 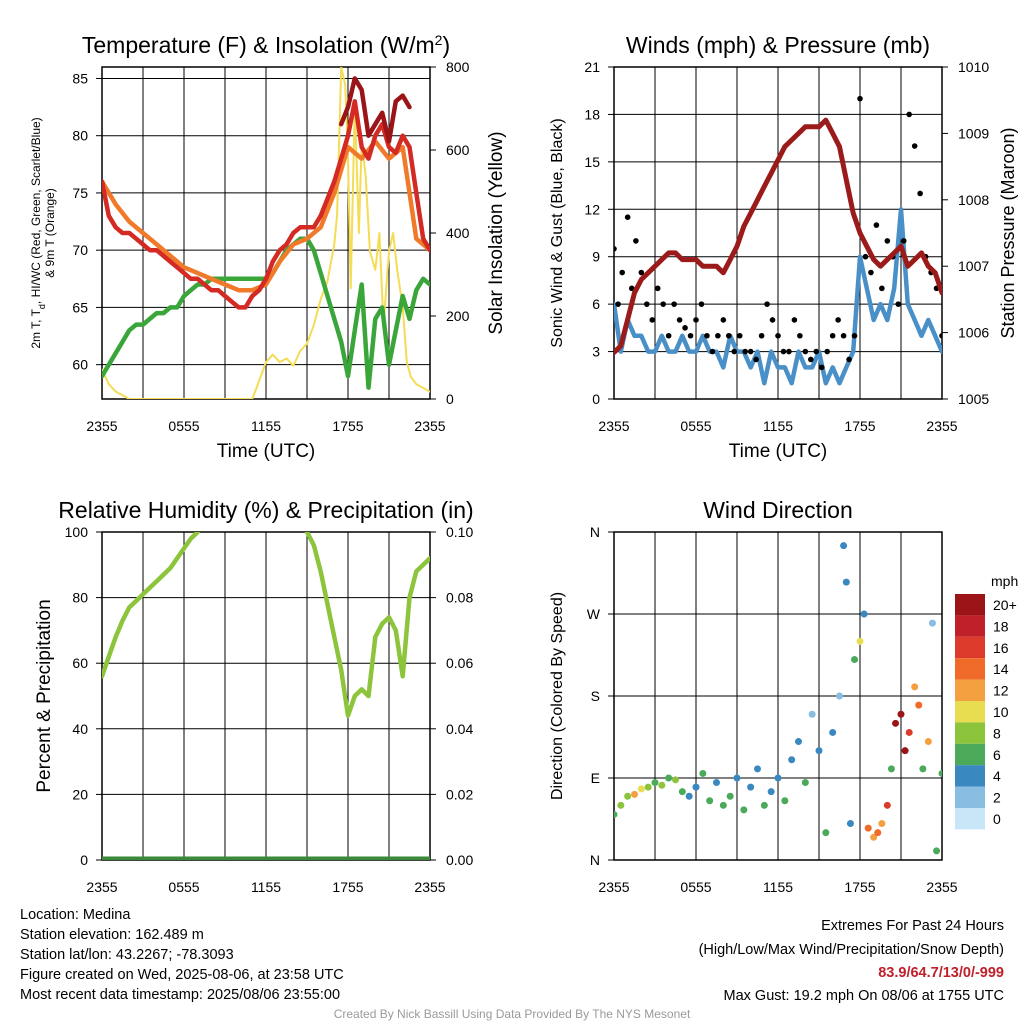 I want to click on y2-tick-label: 0.02, so click(x=459, y=794).